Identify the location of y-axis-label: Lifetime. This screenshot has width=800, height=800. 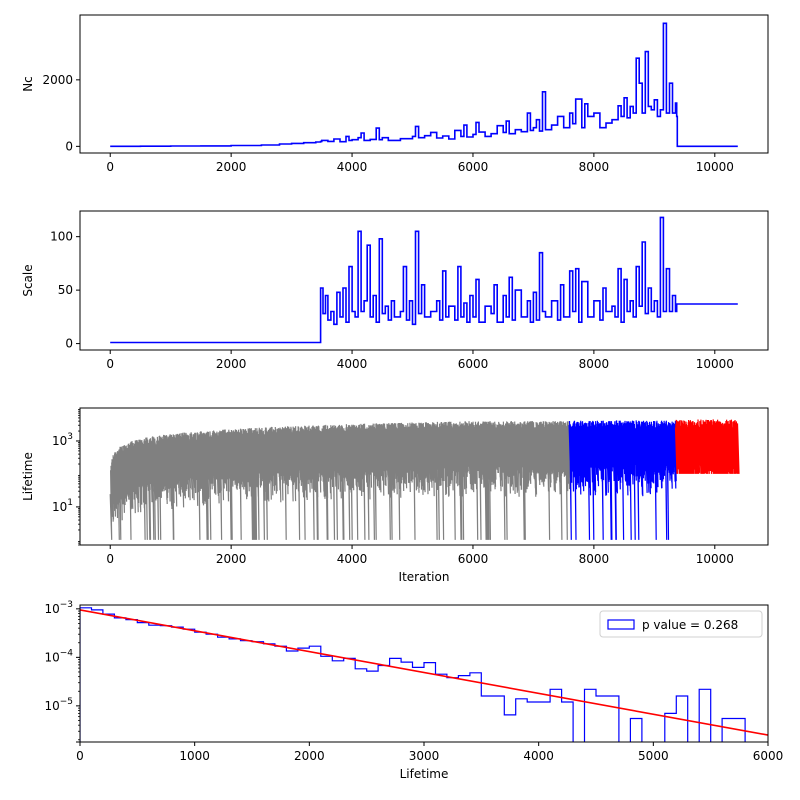
(28, 476).